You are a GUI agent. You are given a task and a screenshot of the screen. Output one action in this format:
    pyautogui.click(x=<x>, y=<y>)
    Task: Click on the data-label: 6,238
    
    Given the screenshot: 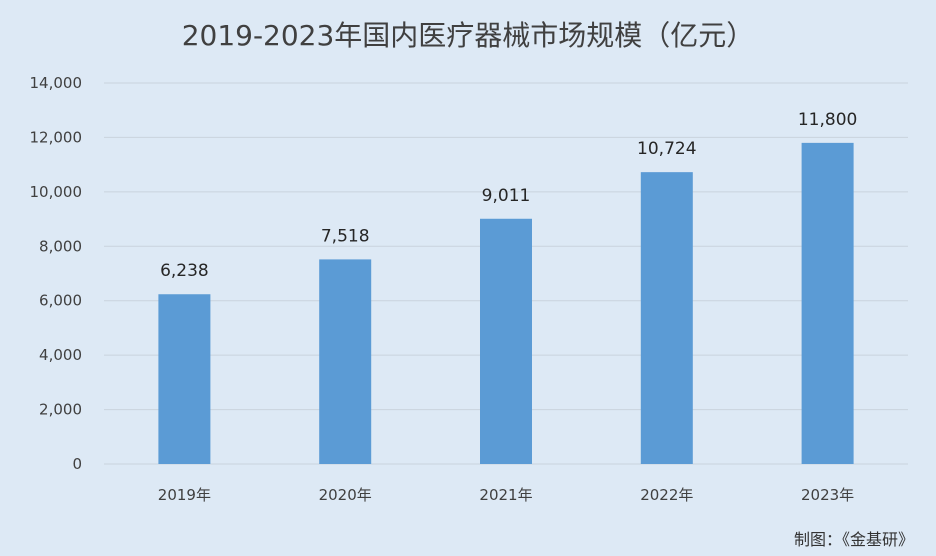 What is the action you would take?
    pyautogui.click(x=184, y=271)
    